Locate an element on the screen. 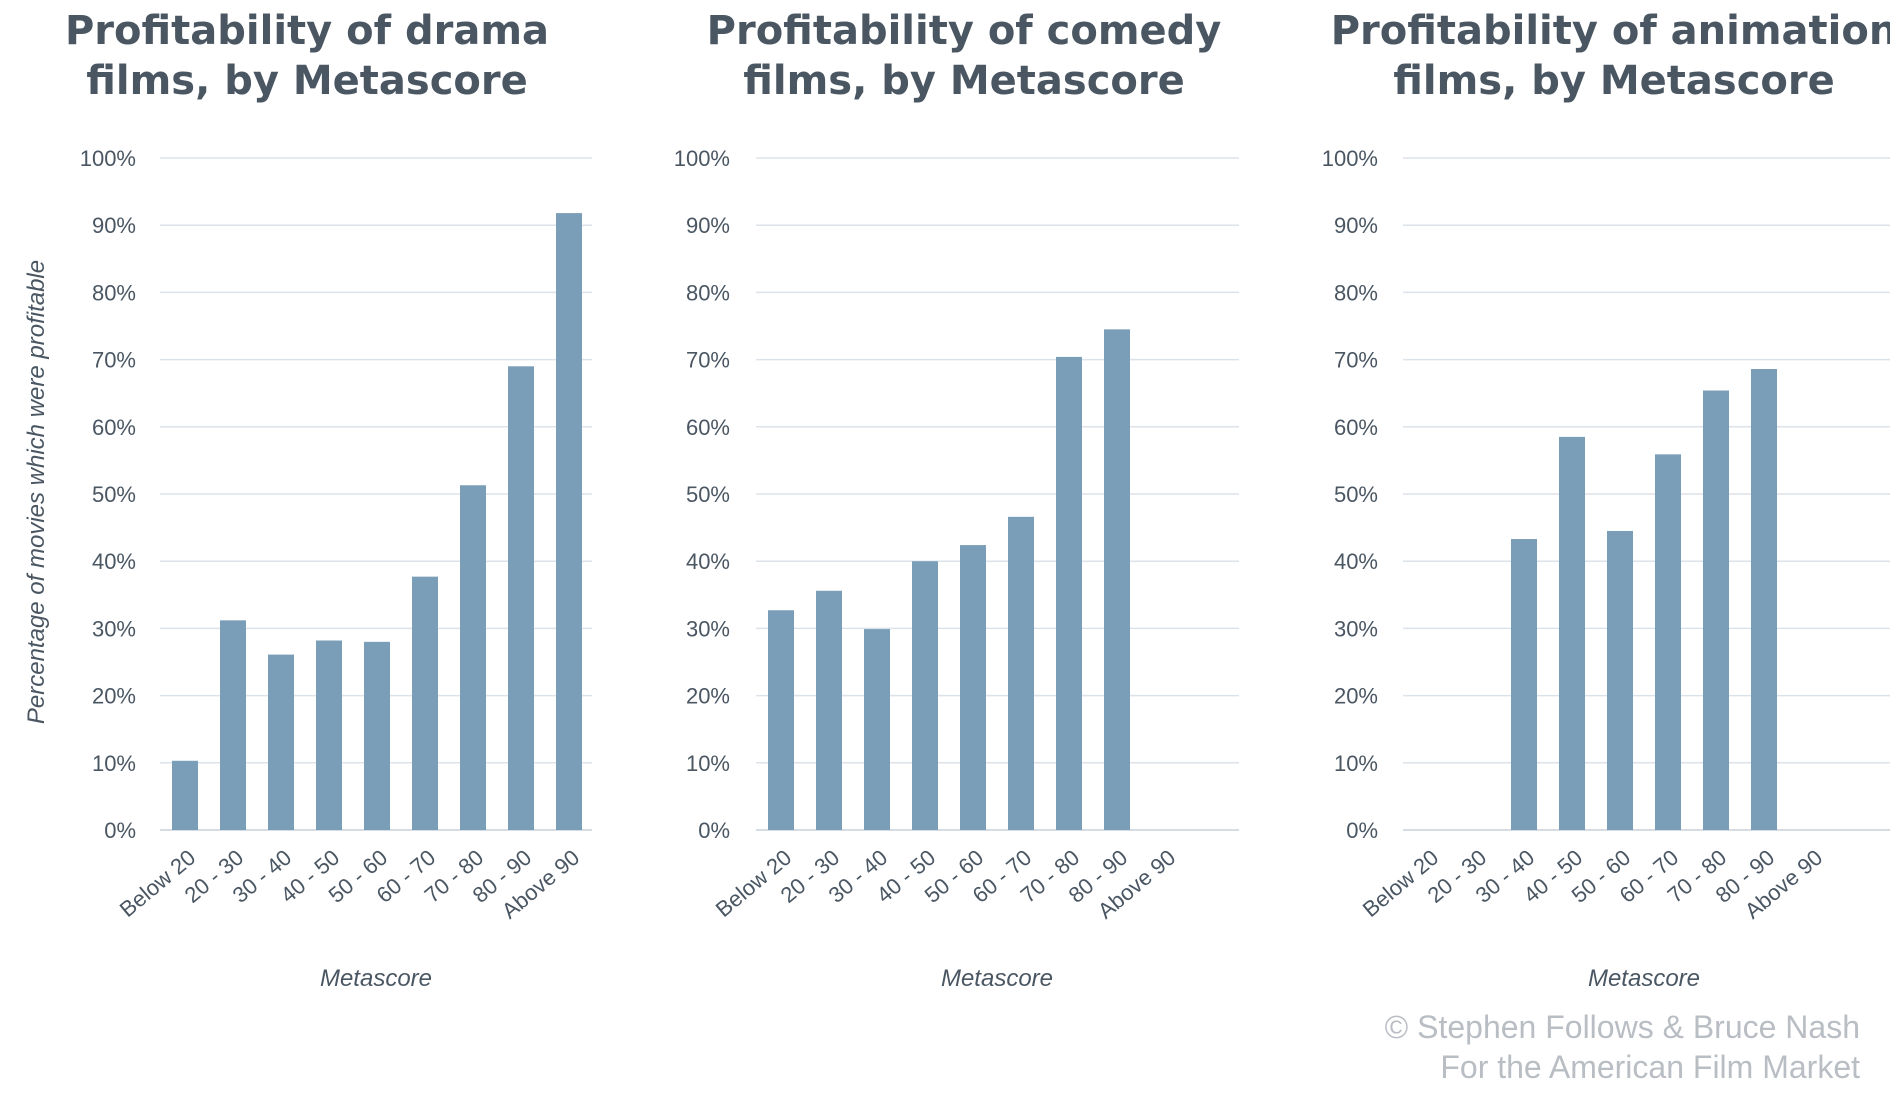  chart-title-line: Profitability of animation is located at coordinates (1610, 31).